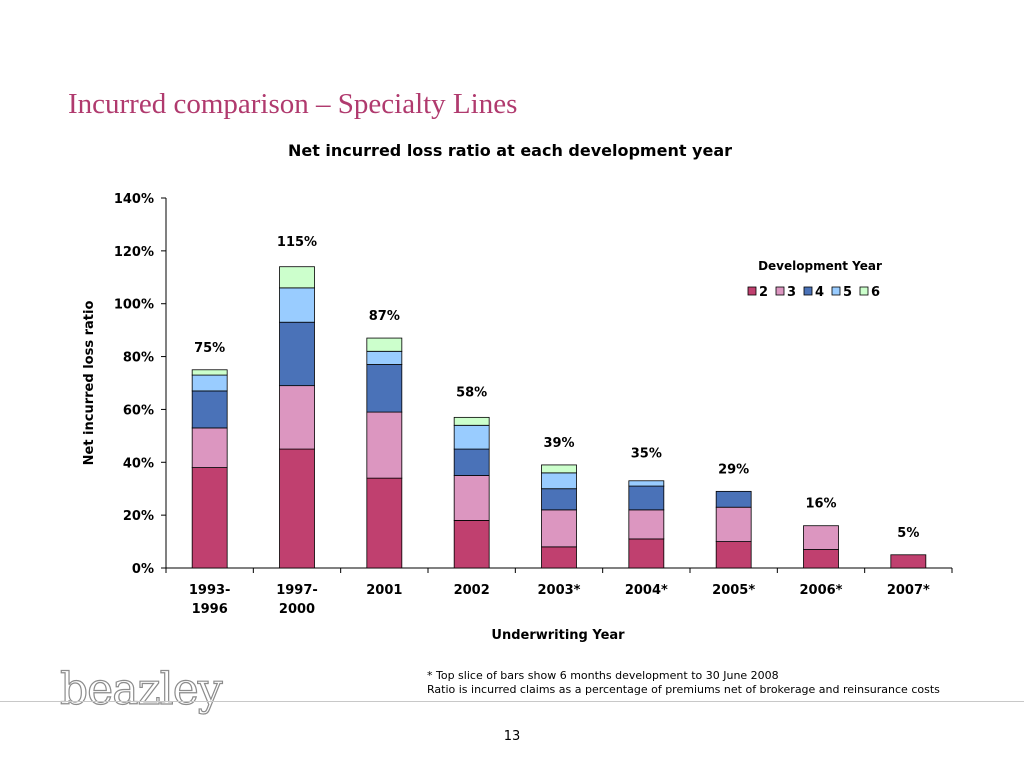 The height and width of the screenshot is (768, 1024). Describe the element at coordinates (138, 516) in the screenshot. I see `y-tick-label: 20%` at that location.